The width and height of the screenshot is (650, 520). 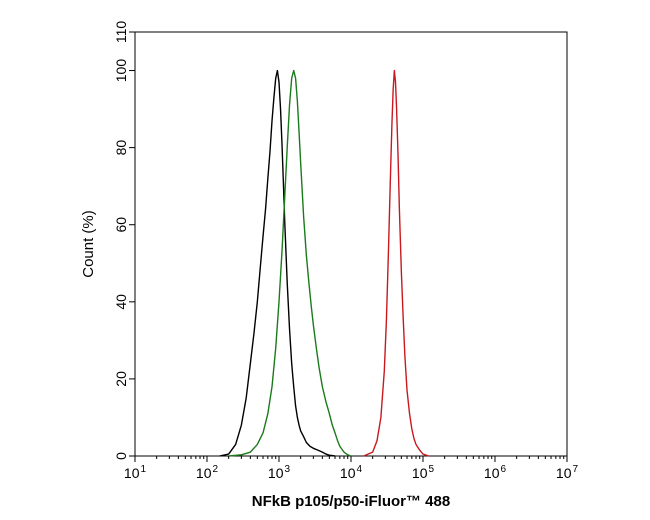 I want to click on x-tick-label: 102, so click(x=207, y=472).